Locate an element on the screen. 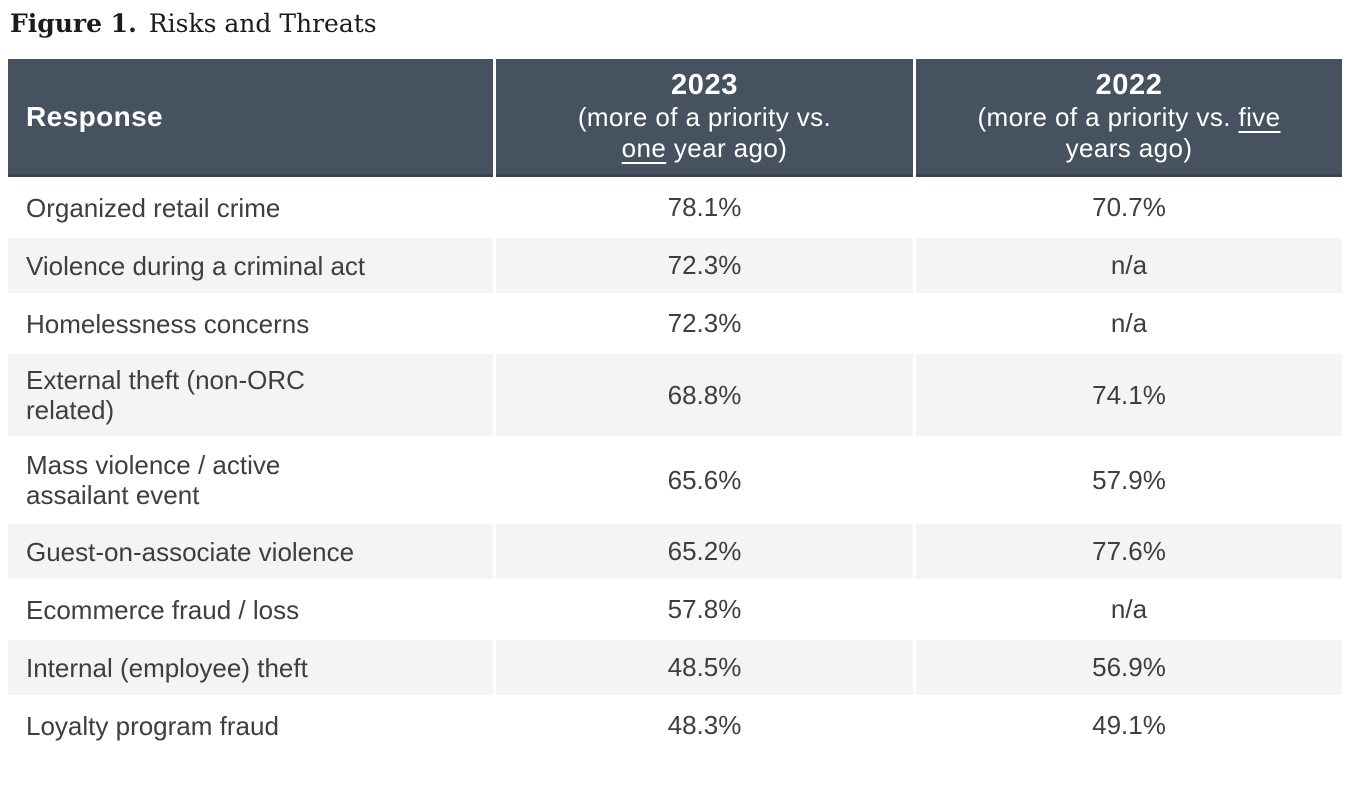 Image resolution: width=1346 pixels, height=805 pixels. row-2023-value: 48.3% is located at coordinates (704, 725).